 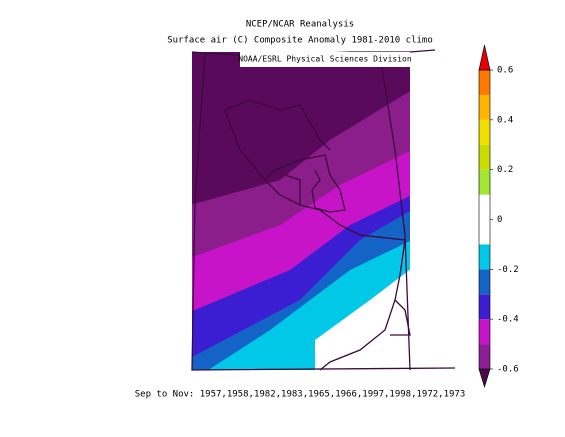 I want to click on credit-box, so click(x=325, y=59).